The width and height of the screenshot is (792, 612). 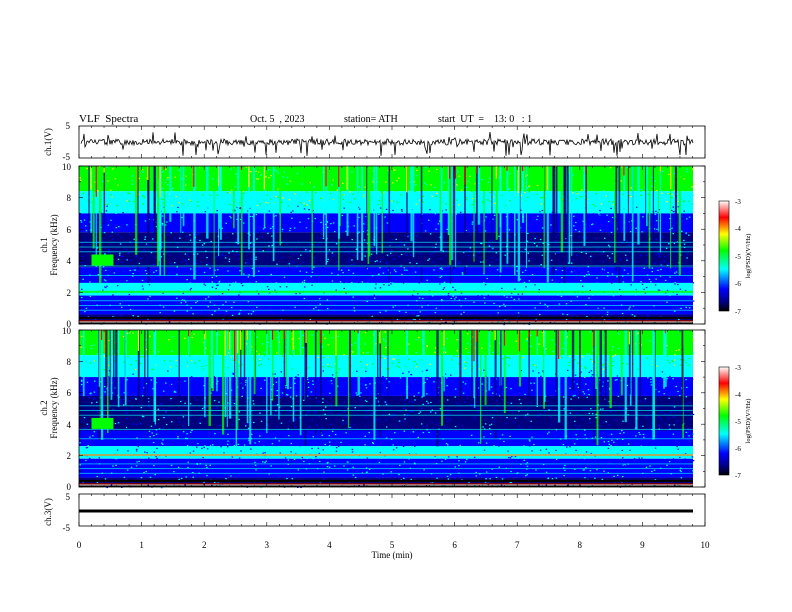 I want to click on ch1-cbar-tick-m5: -5, so click(x=738, y=257).